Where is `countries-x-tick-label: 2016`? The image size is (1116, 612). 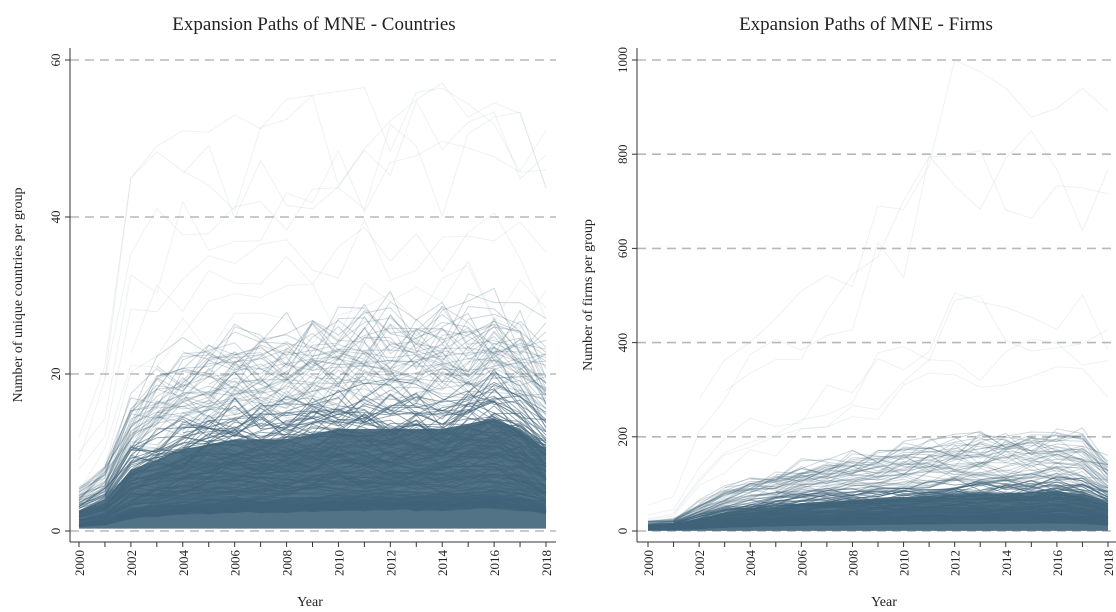 countries-x-tick-label: 2016 is located at coordinates (494, 563).